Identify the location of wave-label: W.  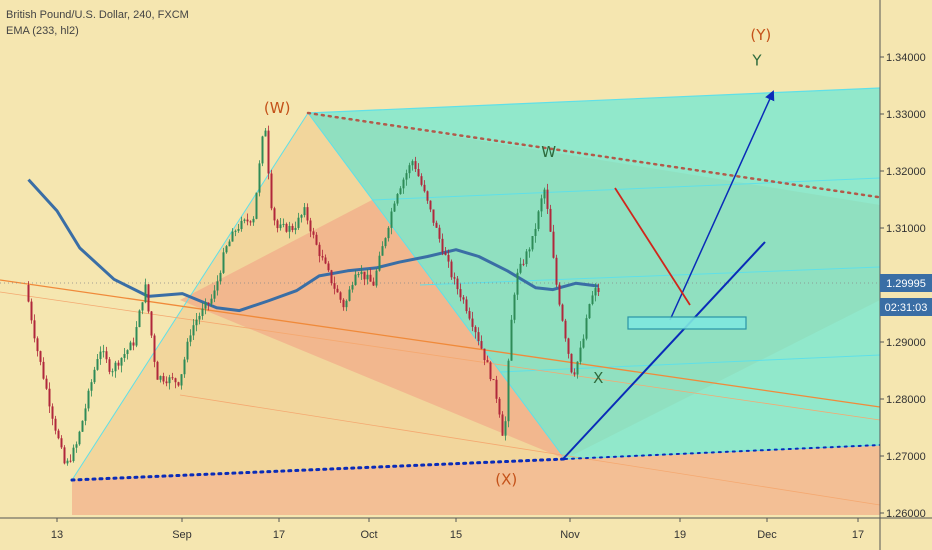
(548, 152).